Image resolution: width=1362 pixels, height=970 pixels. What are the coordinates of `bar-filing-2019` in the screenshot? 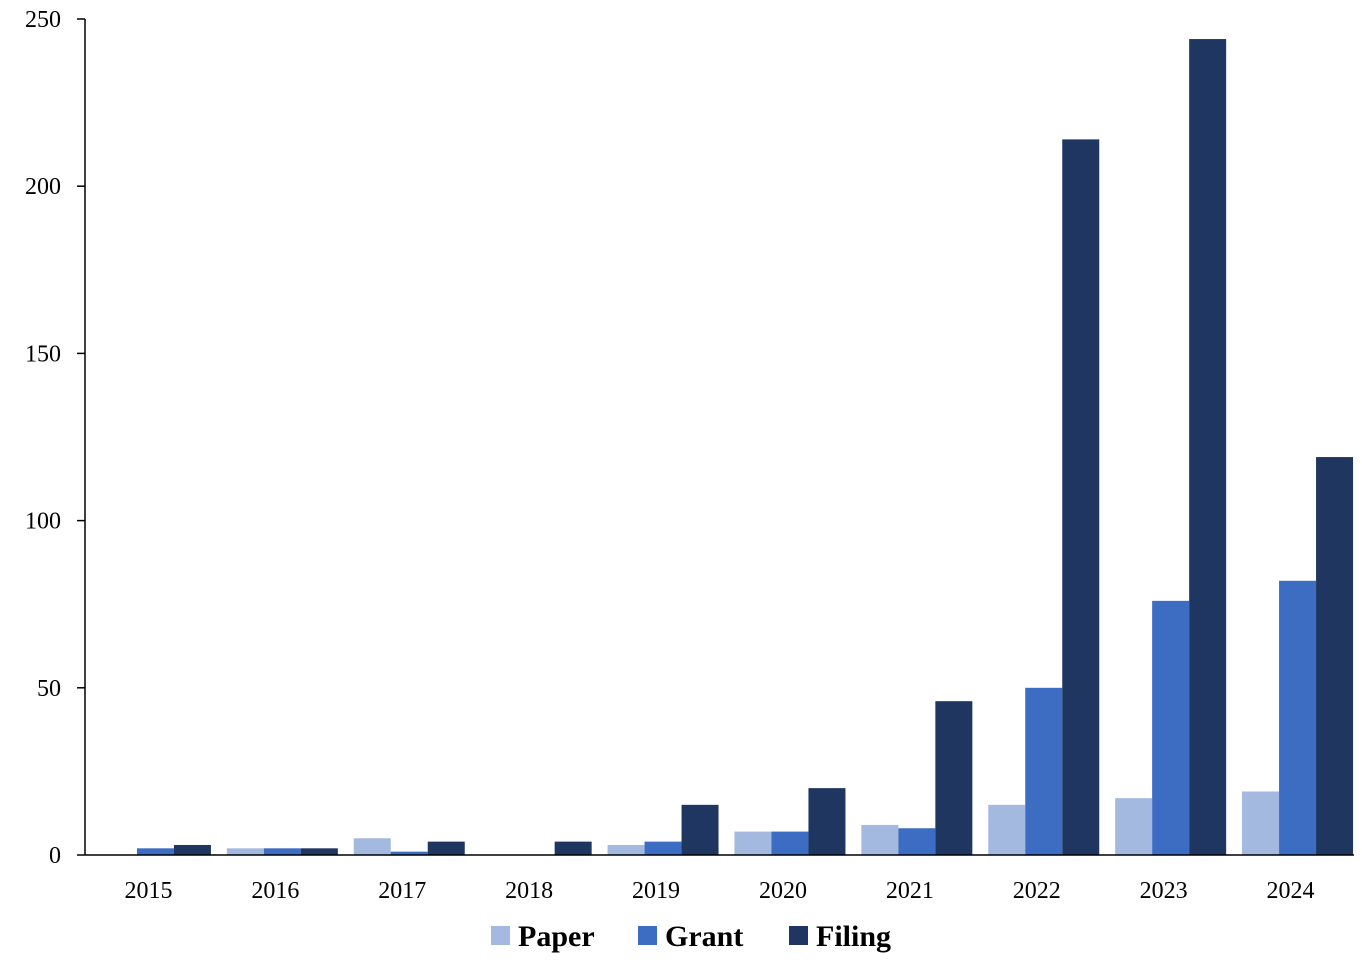 It's located at (700, 829).